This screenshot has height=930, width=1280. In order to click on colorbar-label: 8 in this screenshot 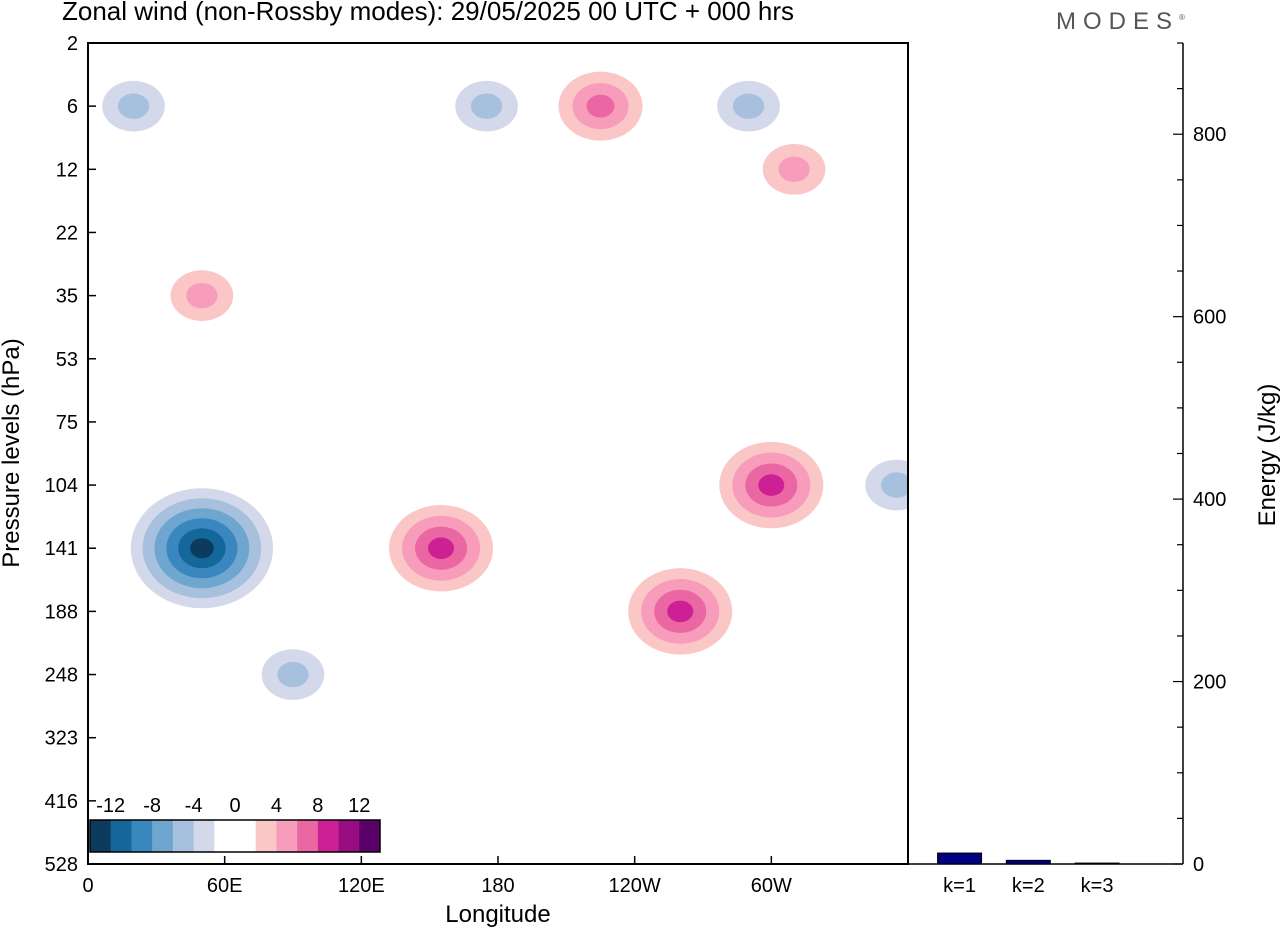, I will do `click(317, 806)`.